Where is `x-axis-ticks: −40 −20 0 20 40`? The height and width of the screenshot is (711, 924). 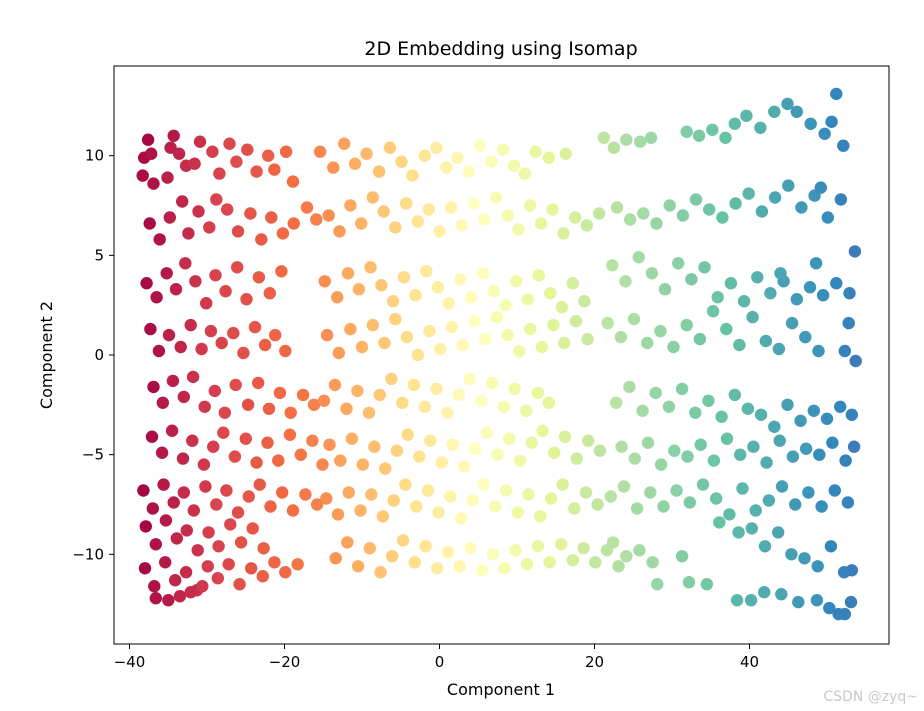
x-axis-ticks: −40 −20 0 20 40 is located at coordinates (436, 657).